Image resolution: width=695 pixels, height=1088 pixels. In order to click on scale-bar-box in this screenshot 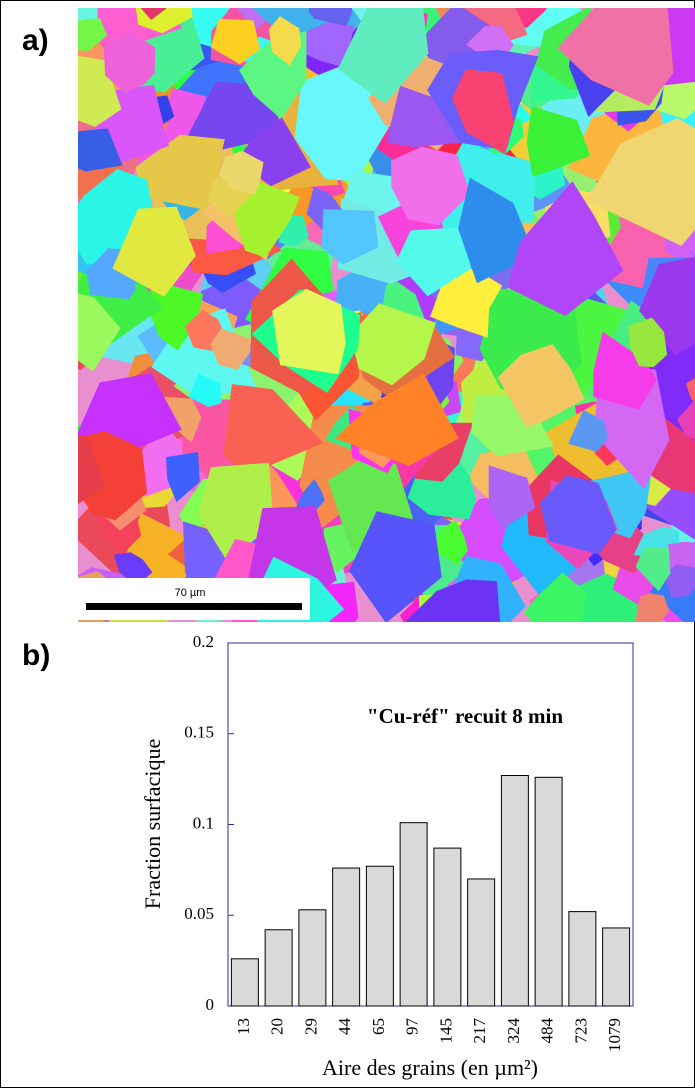, I will do `click(194, 599)`.